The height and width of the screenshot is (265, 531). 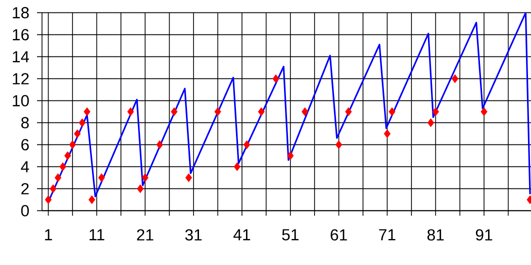 What do you see at coordinates (20, 12) in the screenshot?
I see `y-tick-label: 18` at bounding box center [20, 12].